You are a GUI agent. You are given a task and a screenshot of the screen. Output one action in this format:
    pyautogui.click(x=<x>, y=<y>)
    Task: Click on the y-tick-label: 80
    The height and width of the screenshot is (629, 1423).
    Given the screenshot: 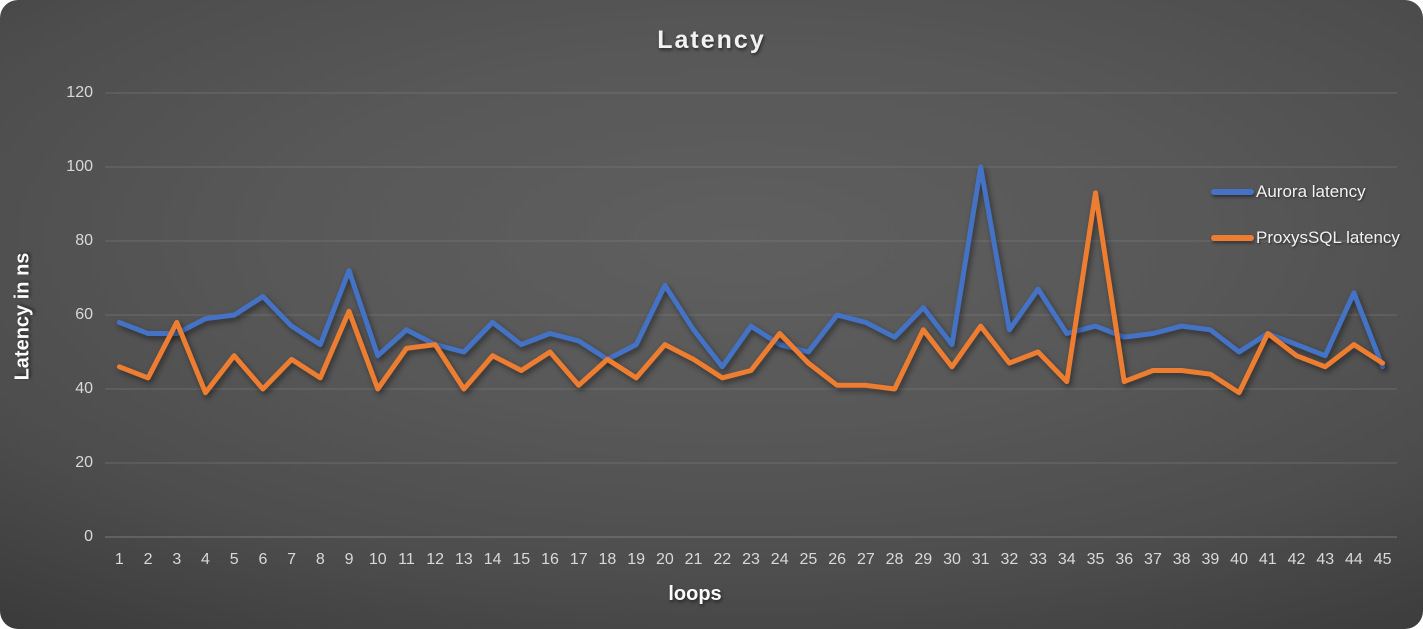 What is the action you would take?
    pyautogui.click(x=84, y=240)
    